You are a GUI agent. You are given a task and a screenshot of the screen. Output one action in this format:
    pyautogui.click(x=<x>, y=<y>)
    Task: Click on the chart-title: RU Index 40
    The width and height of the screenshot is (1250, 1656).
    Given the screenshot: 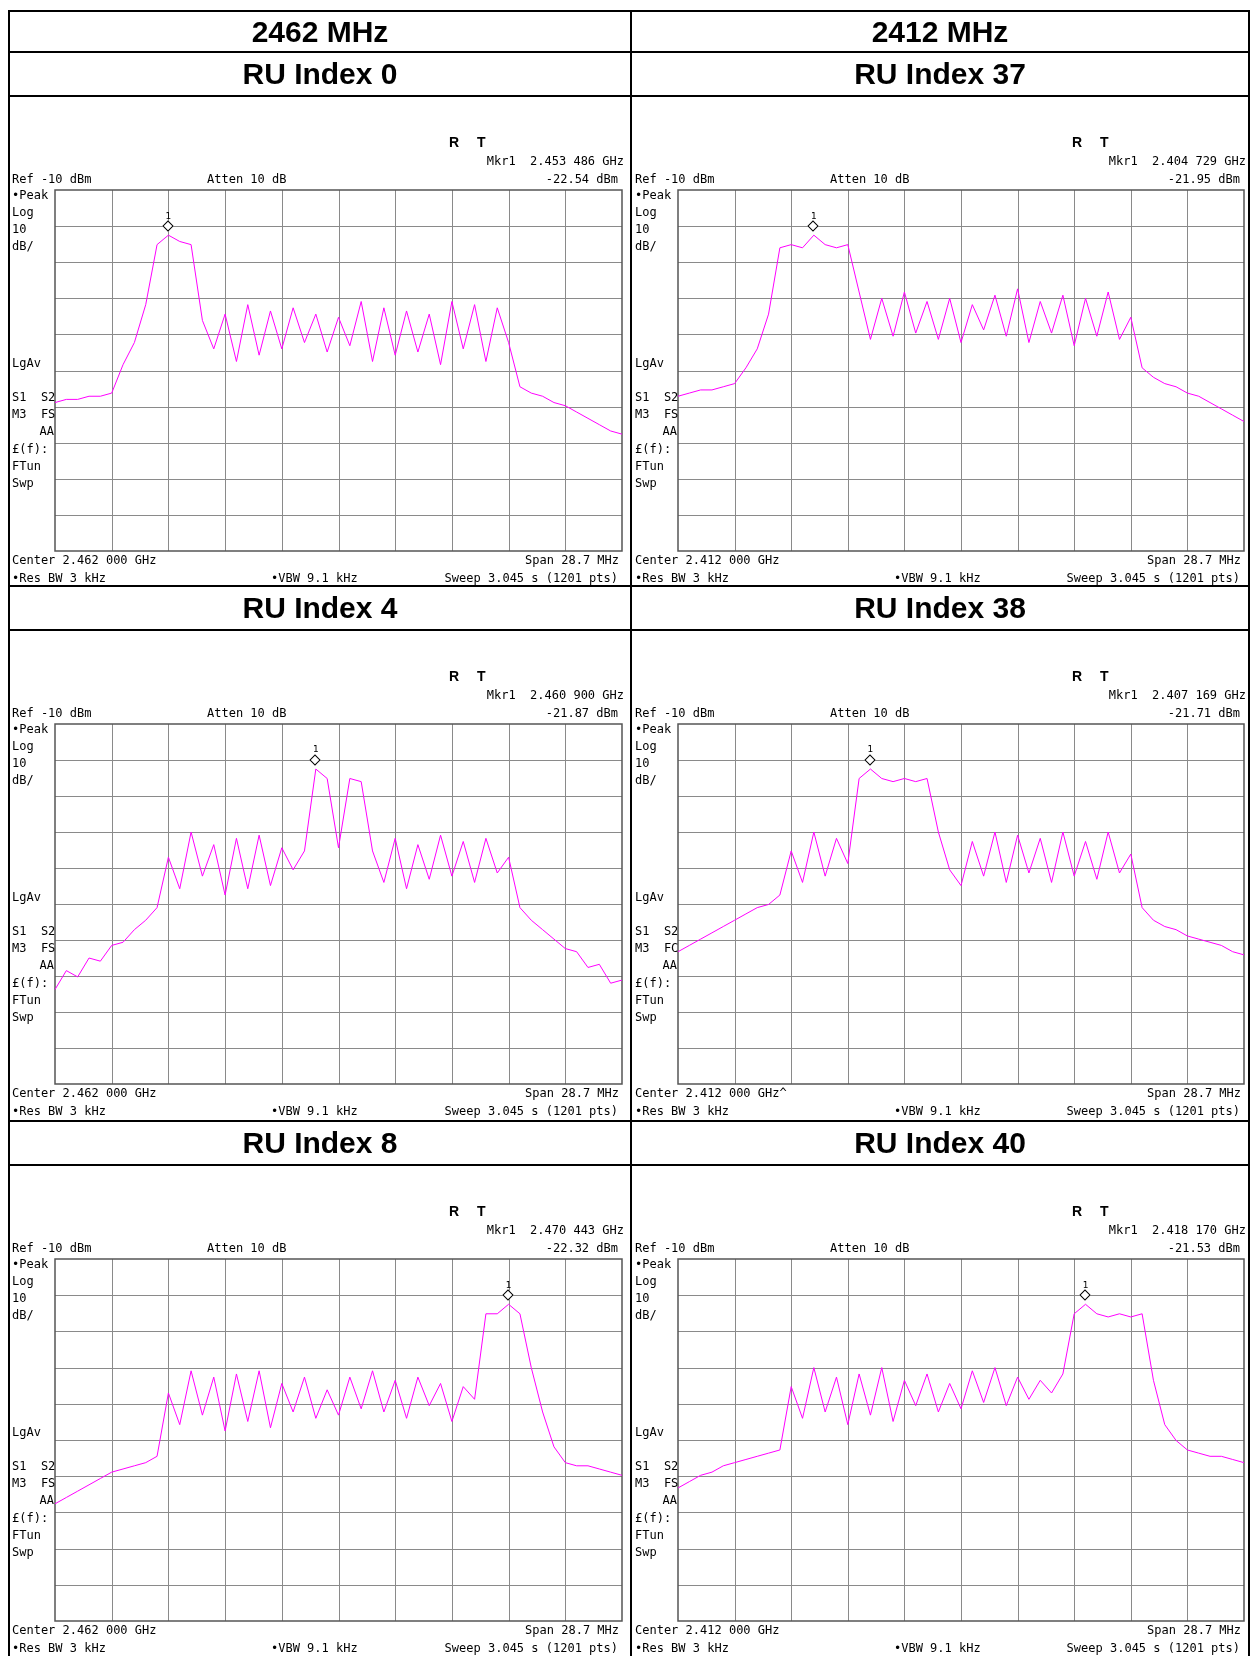 What is the action you would take?
    pyautogui.click(x=940, y=1143)
    